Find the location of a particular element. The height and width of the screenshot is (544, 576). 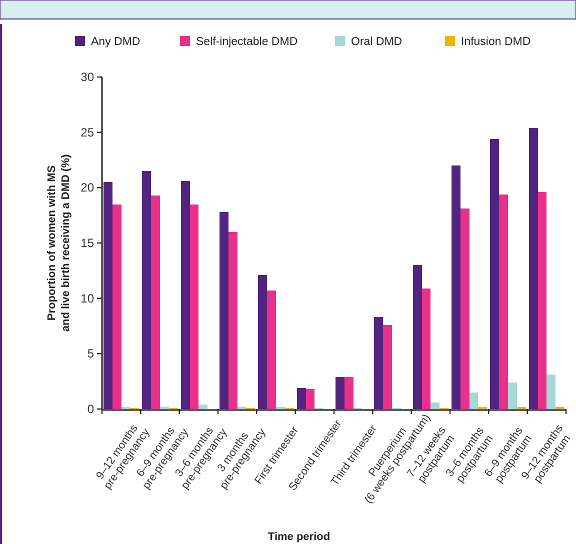

y-tick-label: 20 is located at coordinates (87, 187).